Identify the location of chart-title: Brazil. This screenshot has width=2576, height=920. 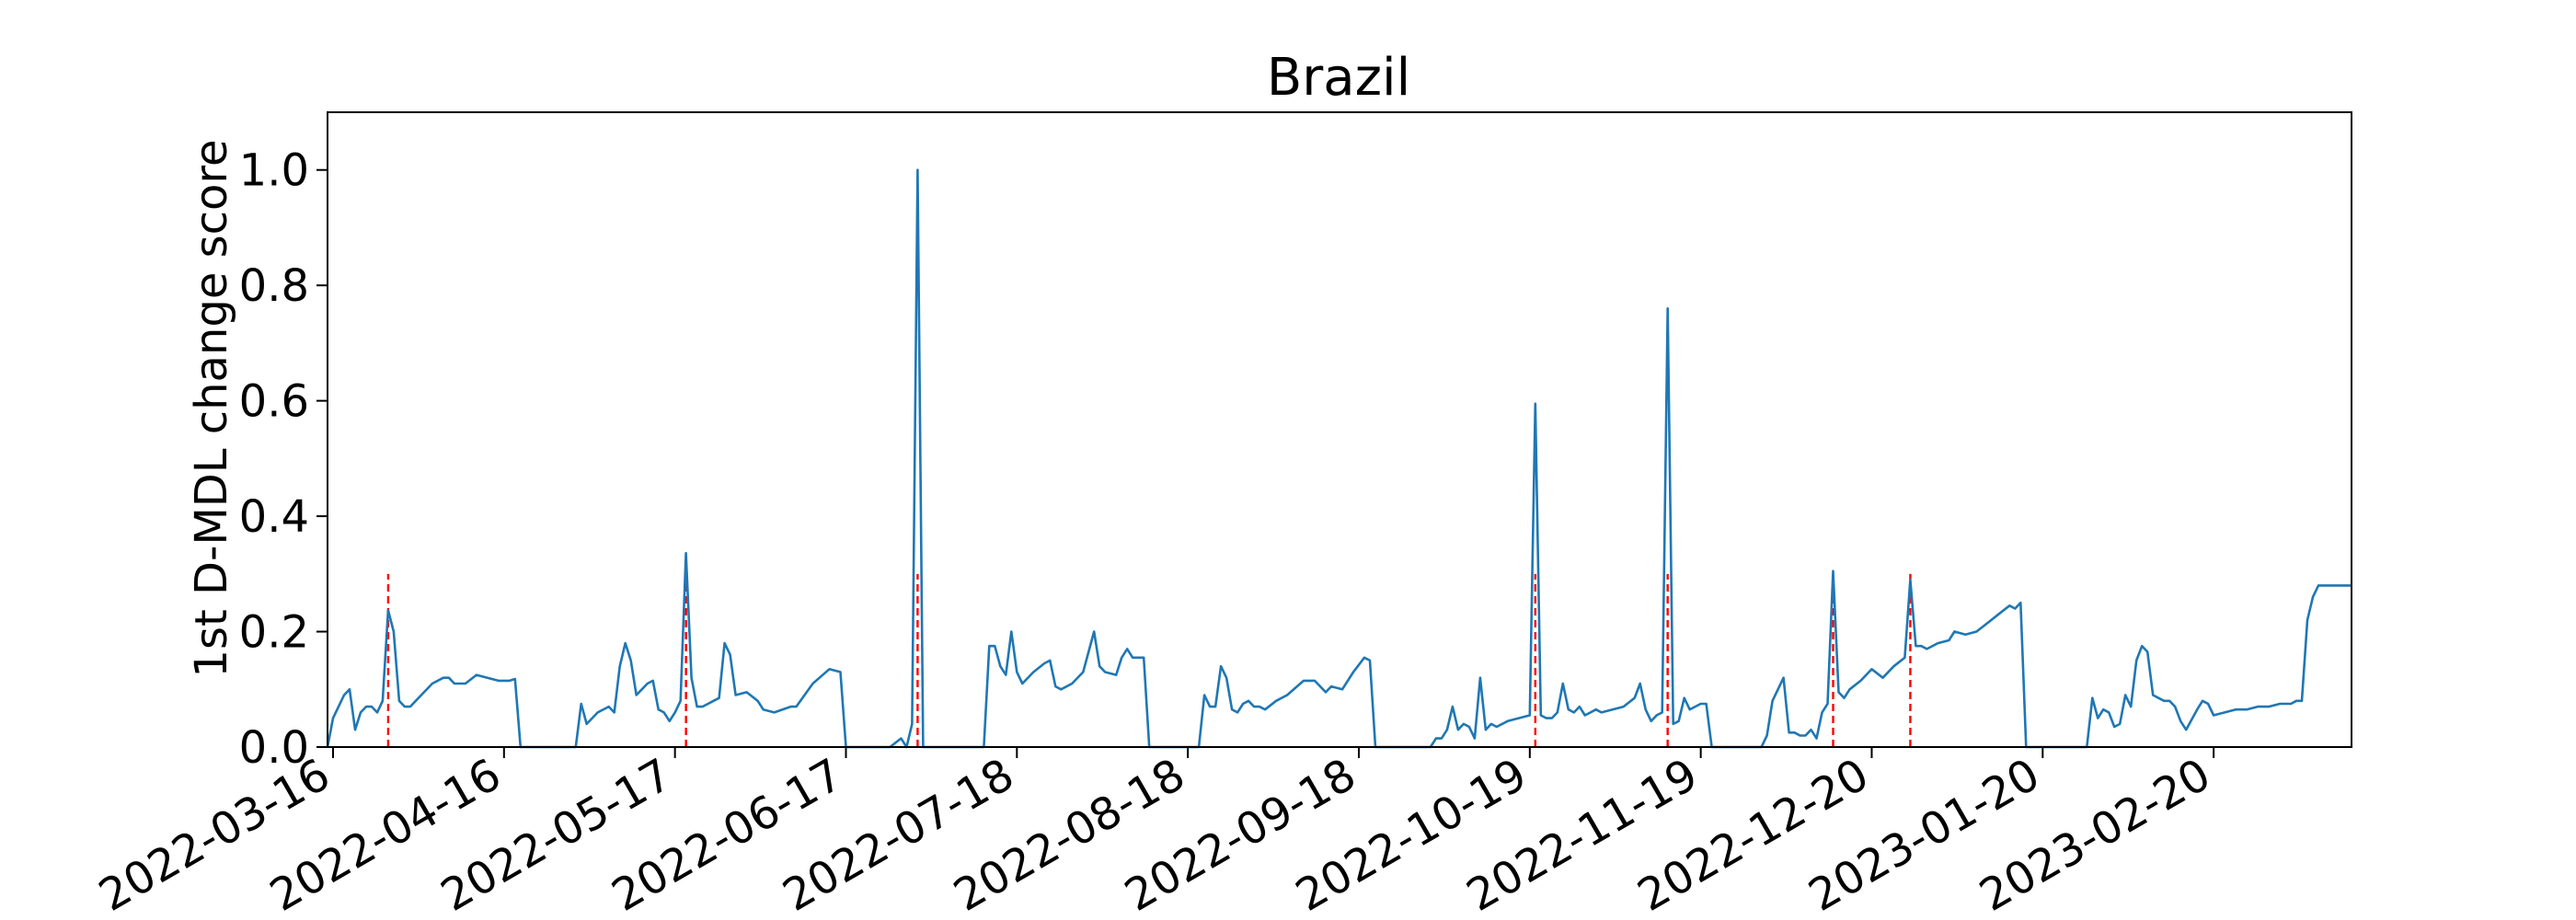
(1338, 78).